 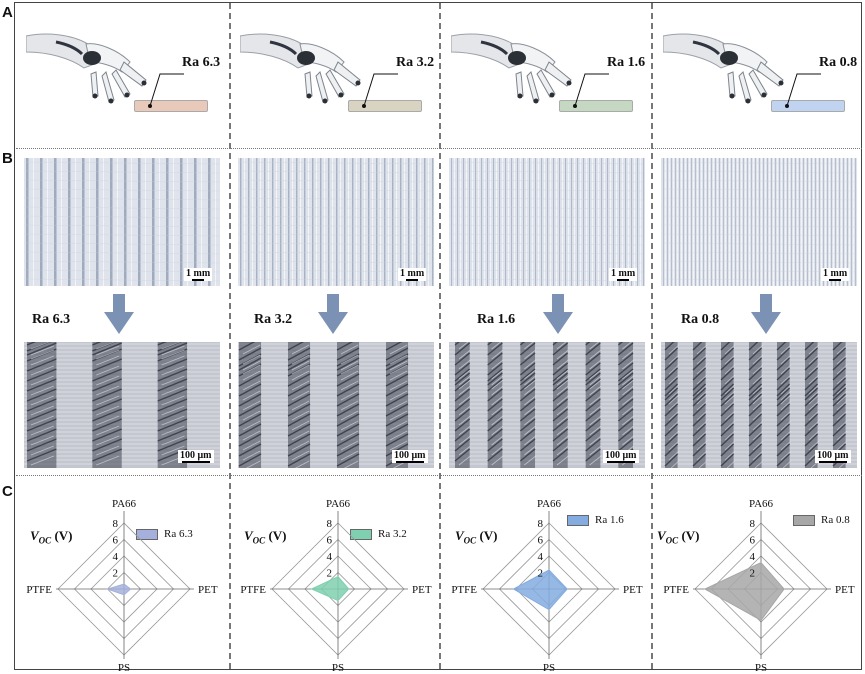 What do you see at coordinates (7, 12) in the screenshot?
I see `panel-label-a: A` at bounding box center [7, 12].